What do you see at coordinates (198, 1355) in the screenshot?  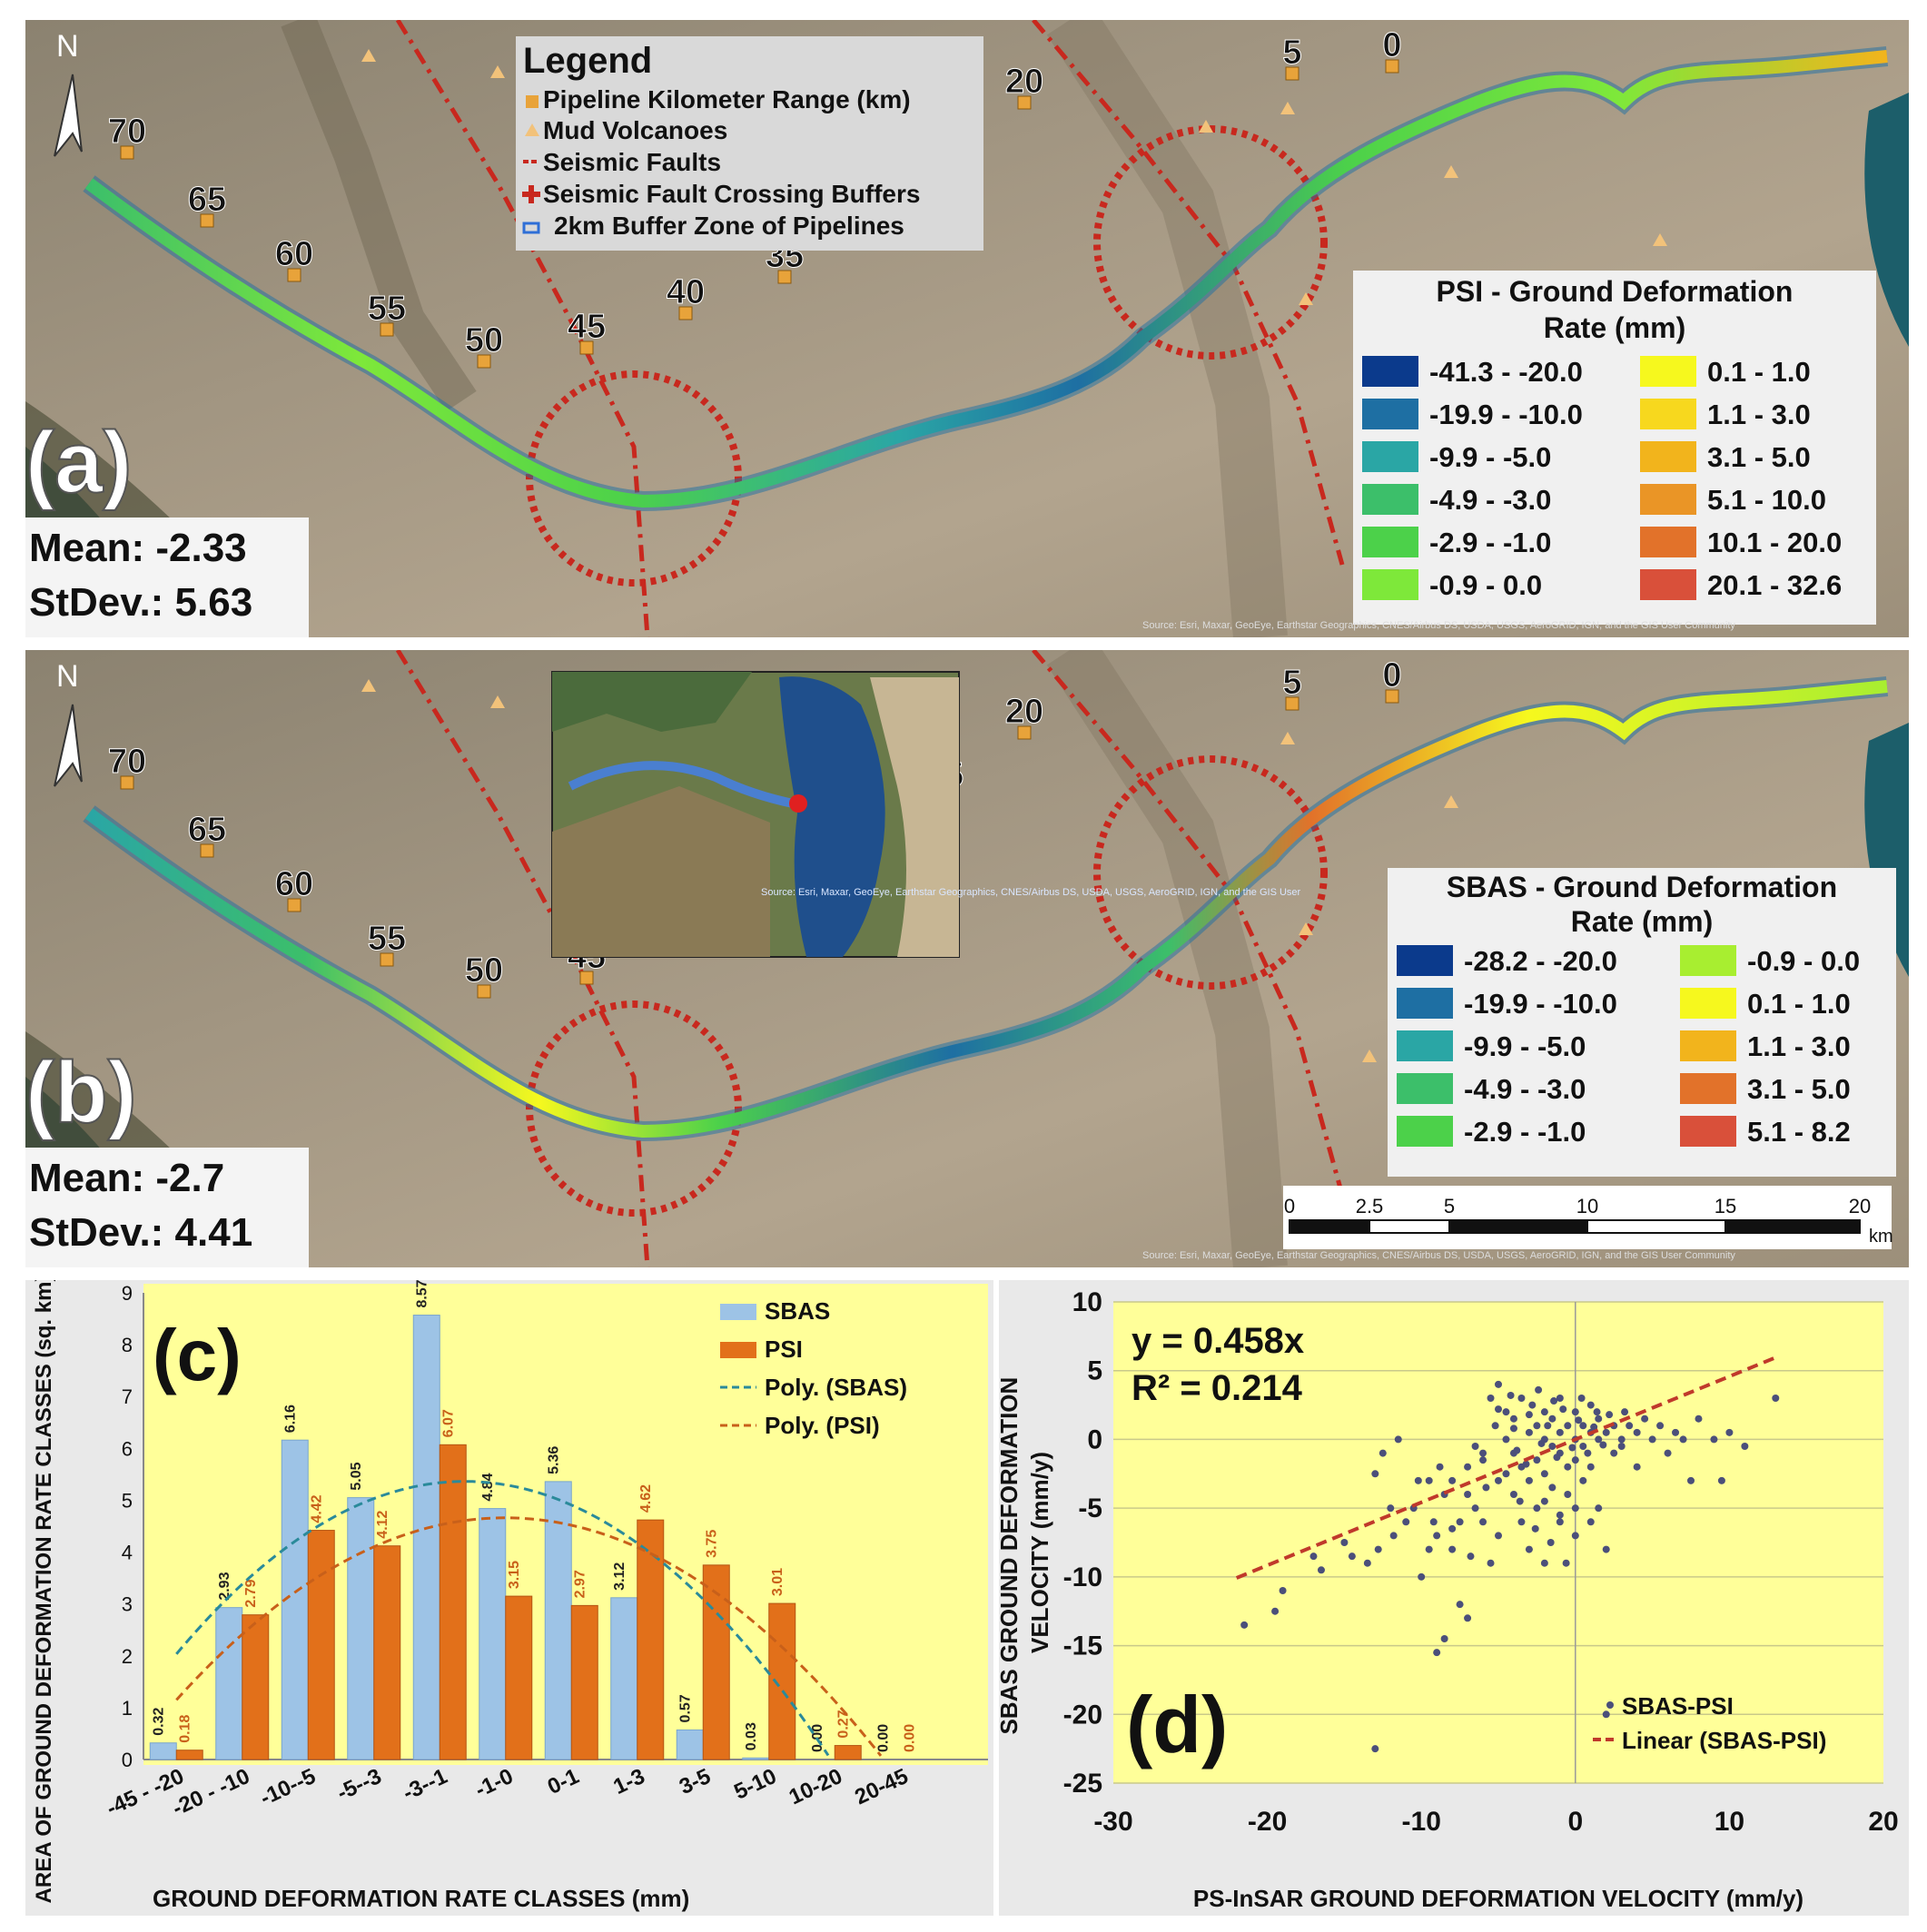 I see `panel-label: (c)` at bounding box center [198, 1355].